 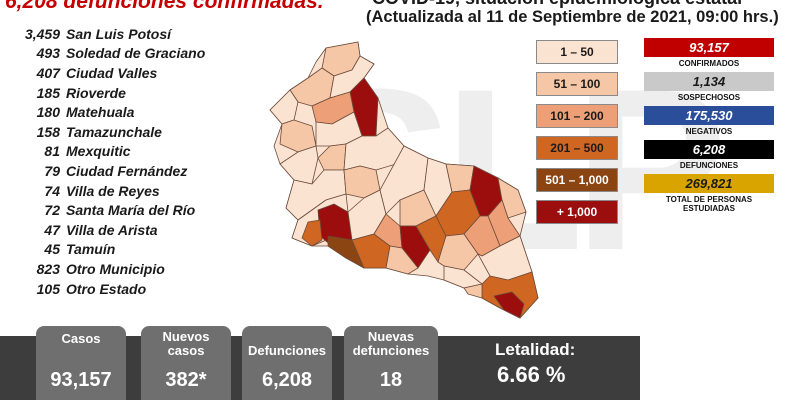 I want to click on stat-value: 175,530, so click(x=709, y=115).